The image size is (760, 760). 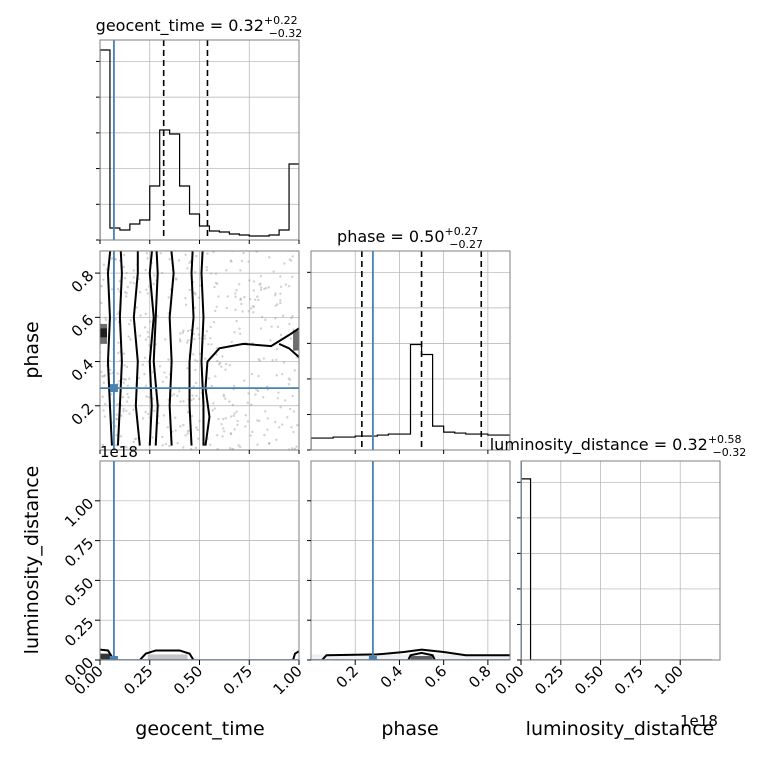 What do you see at coordinates (188, 680) in the screenshot?
I see `x-tick-label-geocent_time: 0.50` at bounding box center [188, 680].